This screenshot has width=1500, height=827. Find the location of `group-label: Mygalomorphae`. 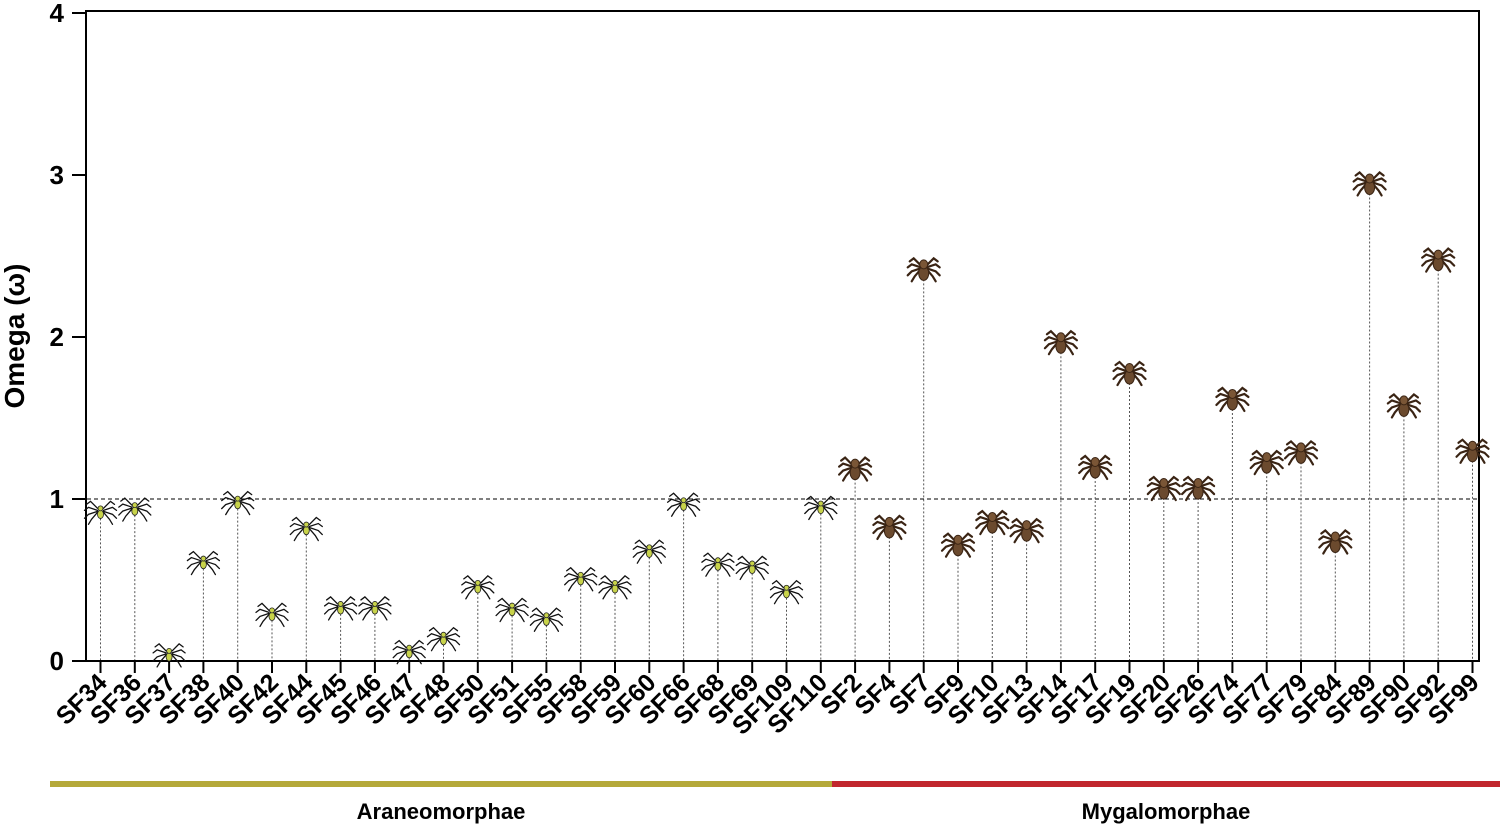

group-label: Mygalomorphae is located at coordinates (1166, 811).